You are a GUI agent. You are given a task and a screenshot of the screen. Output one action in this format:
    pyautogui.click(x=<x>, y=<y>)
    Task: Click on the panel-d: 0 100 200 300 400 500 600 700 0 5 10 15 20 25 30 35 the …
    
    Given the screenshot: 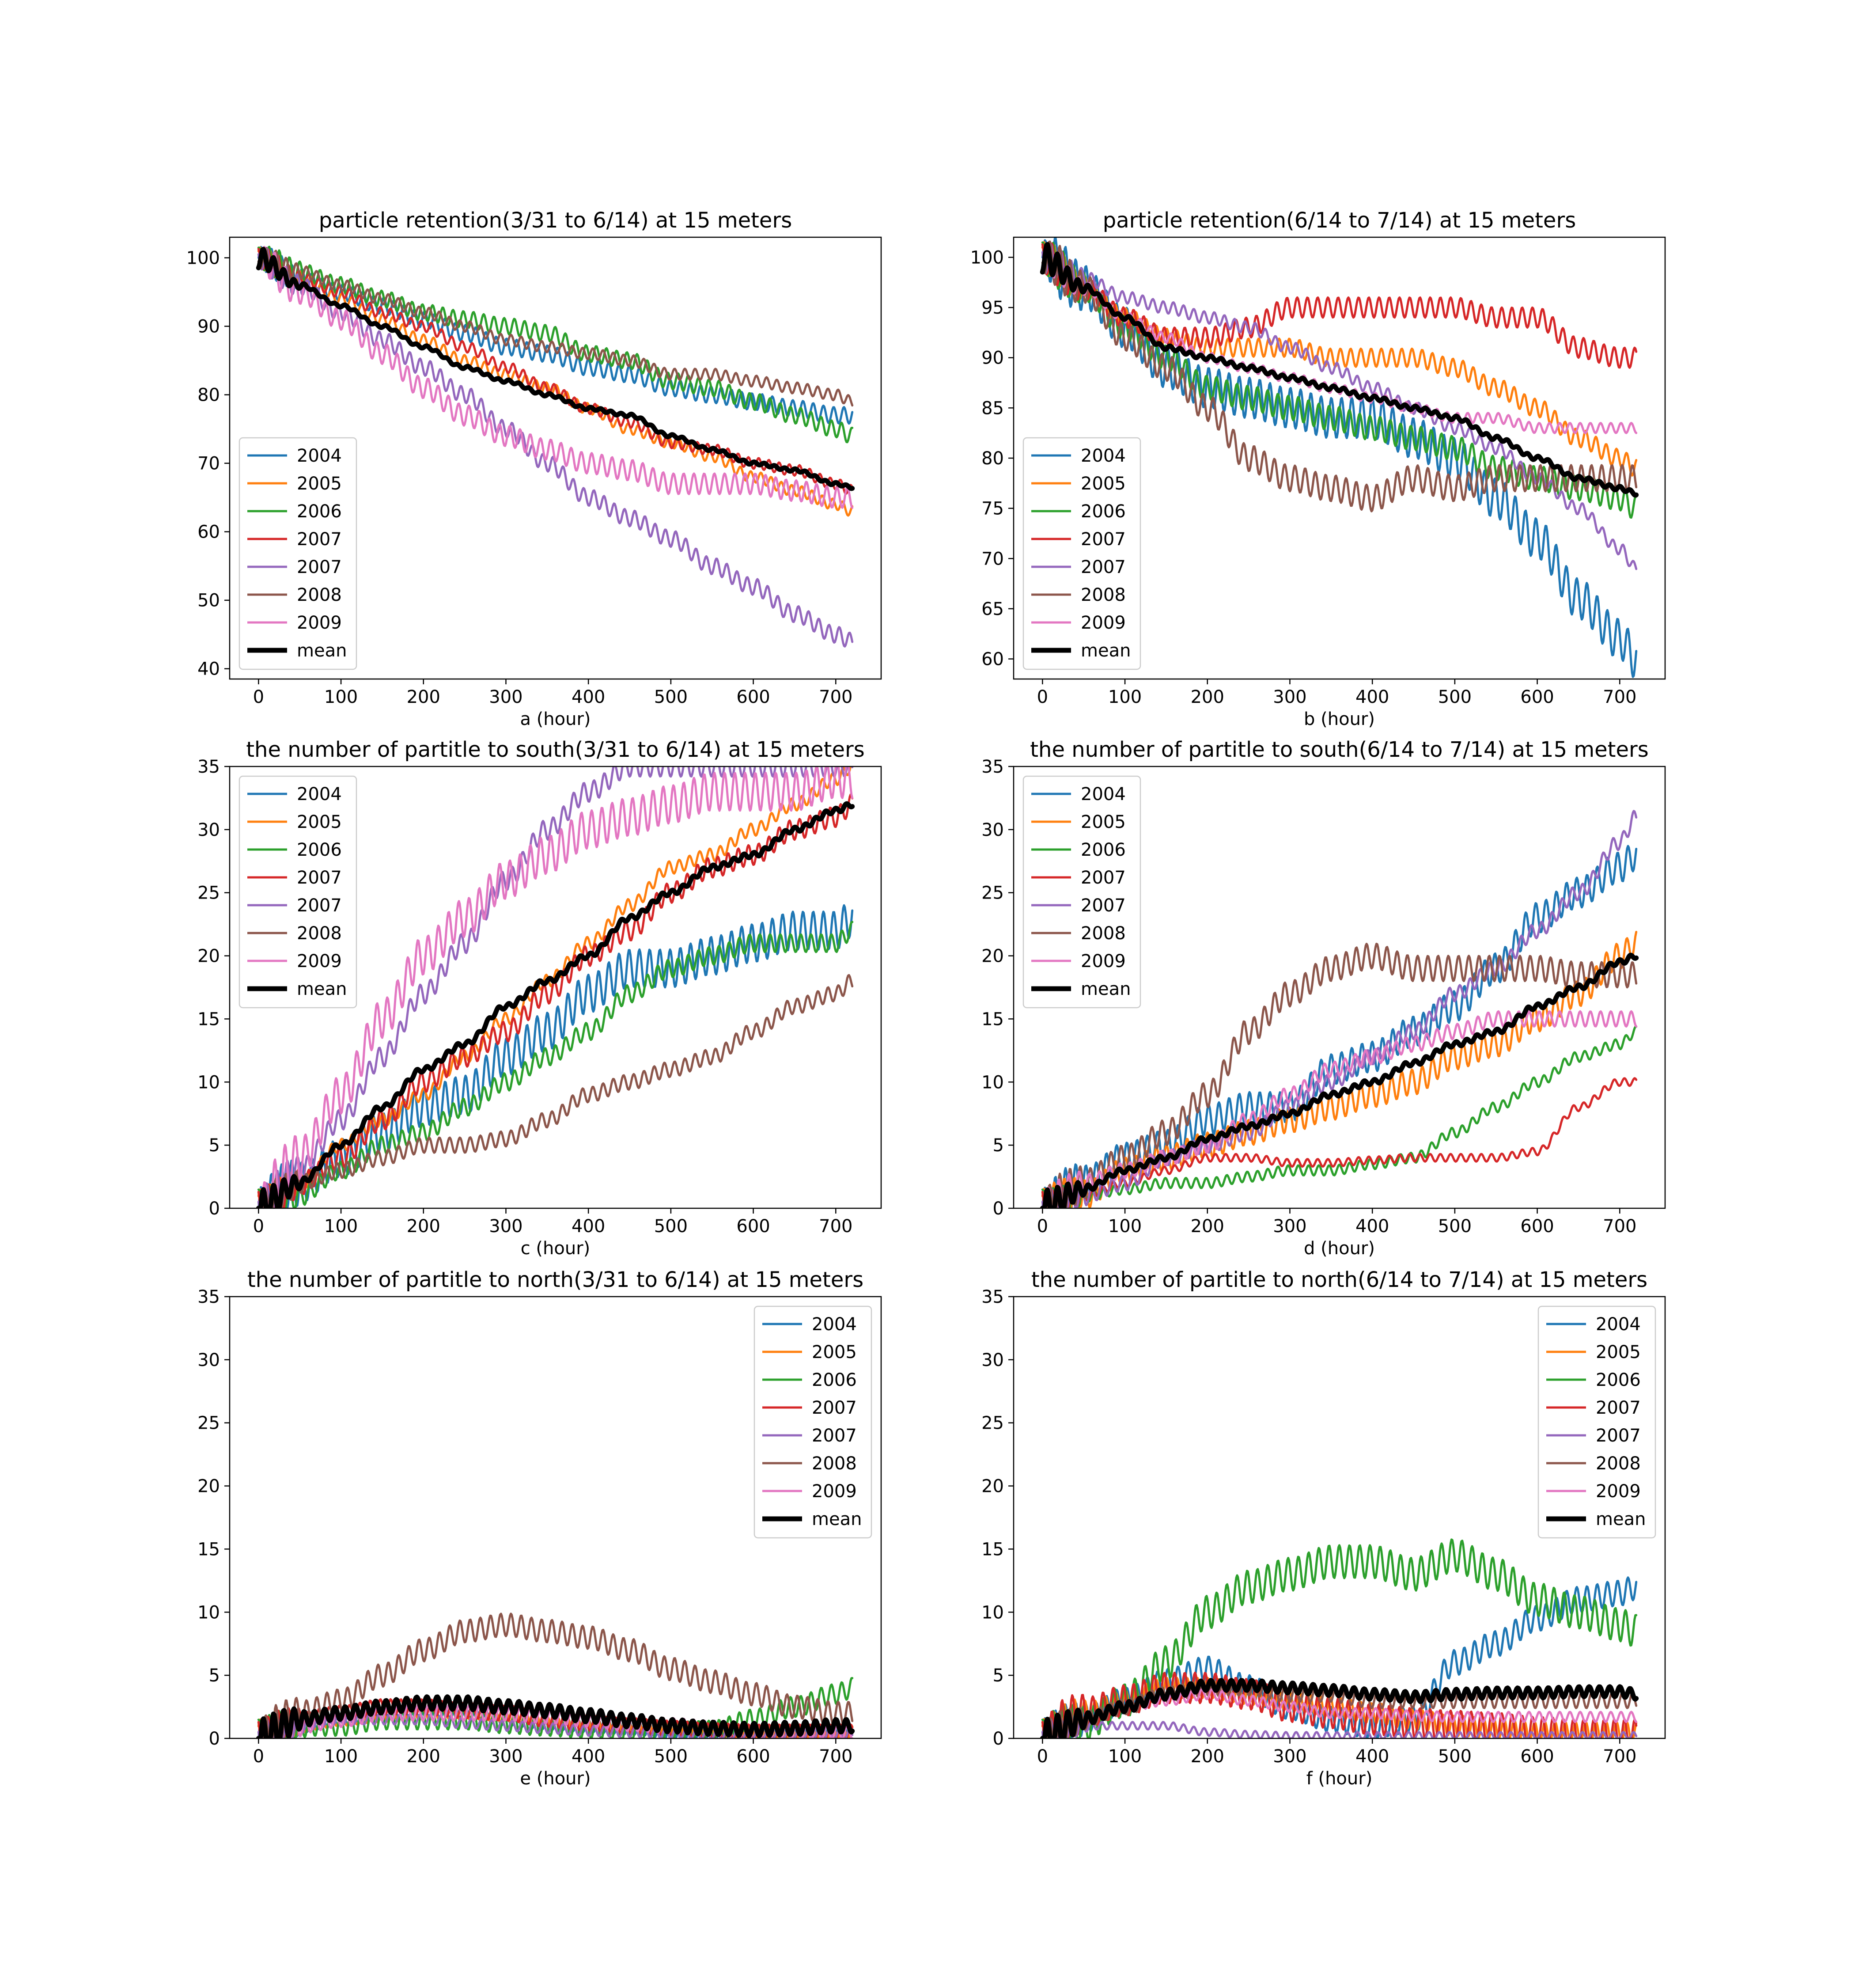 What is the action you would take?
    pyautogui.click(x=1323, y=998)
    